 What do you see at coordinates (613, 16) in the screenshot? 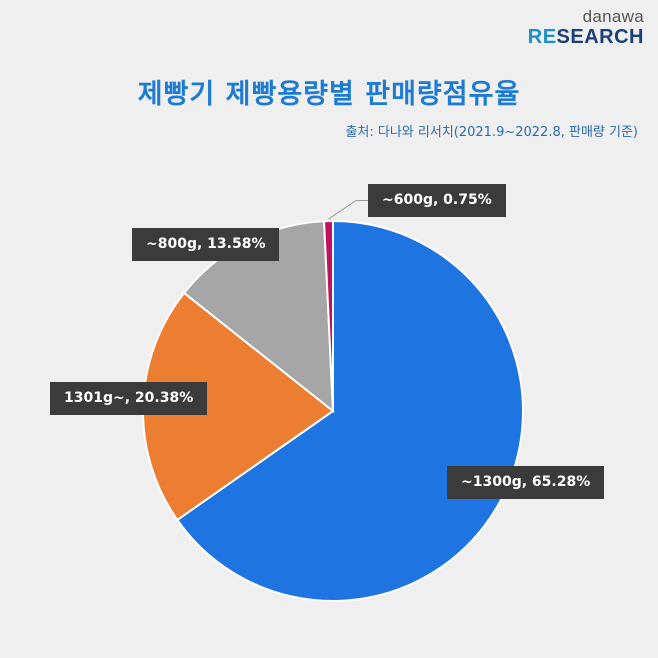
I see `logo-line1: danawa` at bounding box center [613, 16].